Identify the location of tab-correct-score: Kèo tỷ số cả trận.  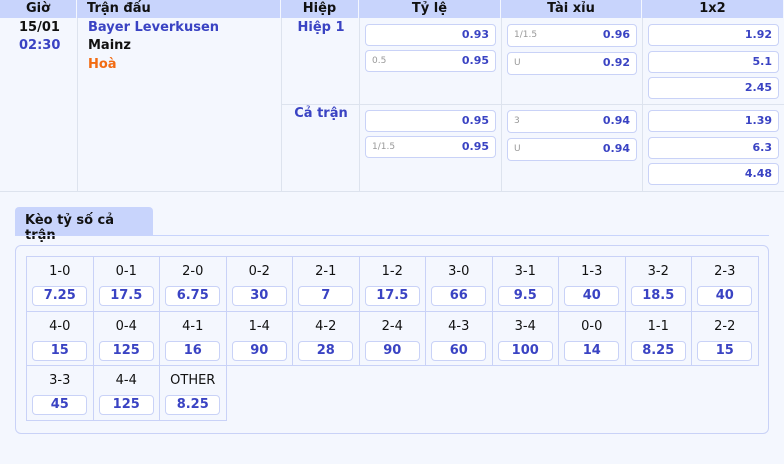
(84, 225).